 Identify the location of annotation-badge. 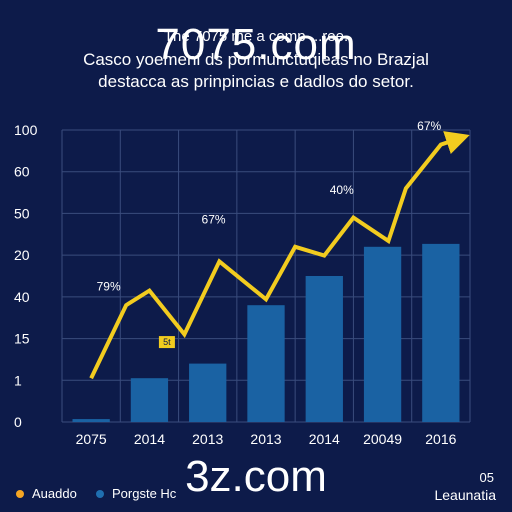
(166, 342).